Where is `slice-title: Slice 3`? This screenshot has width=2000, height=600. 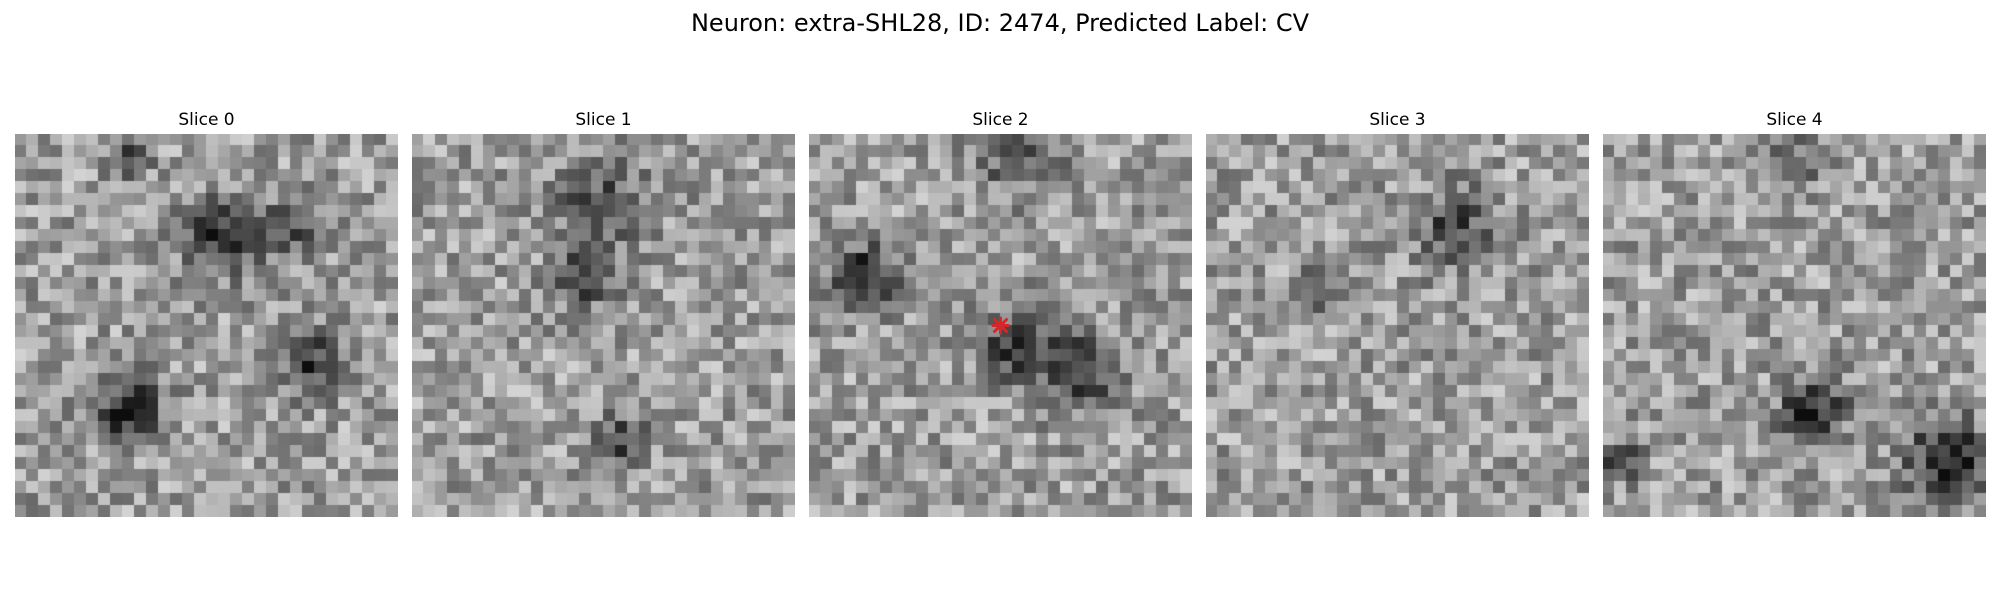 slice-title: Slice 3 is located at coordinates (1397, 120).